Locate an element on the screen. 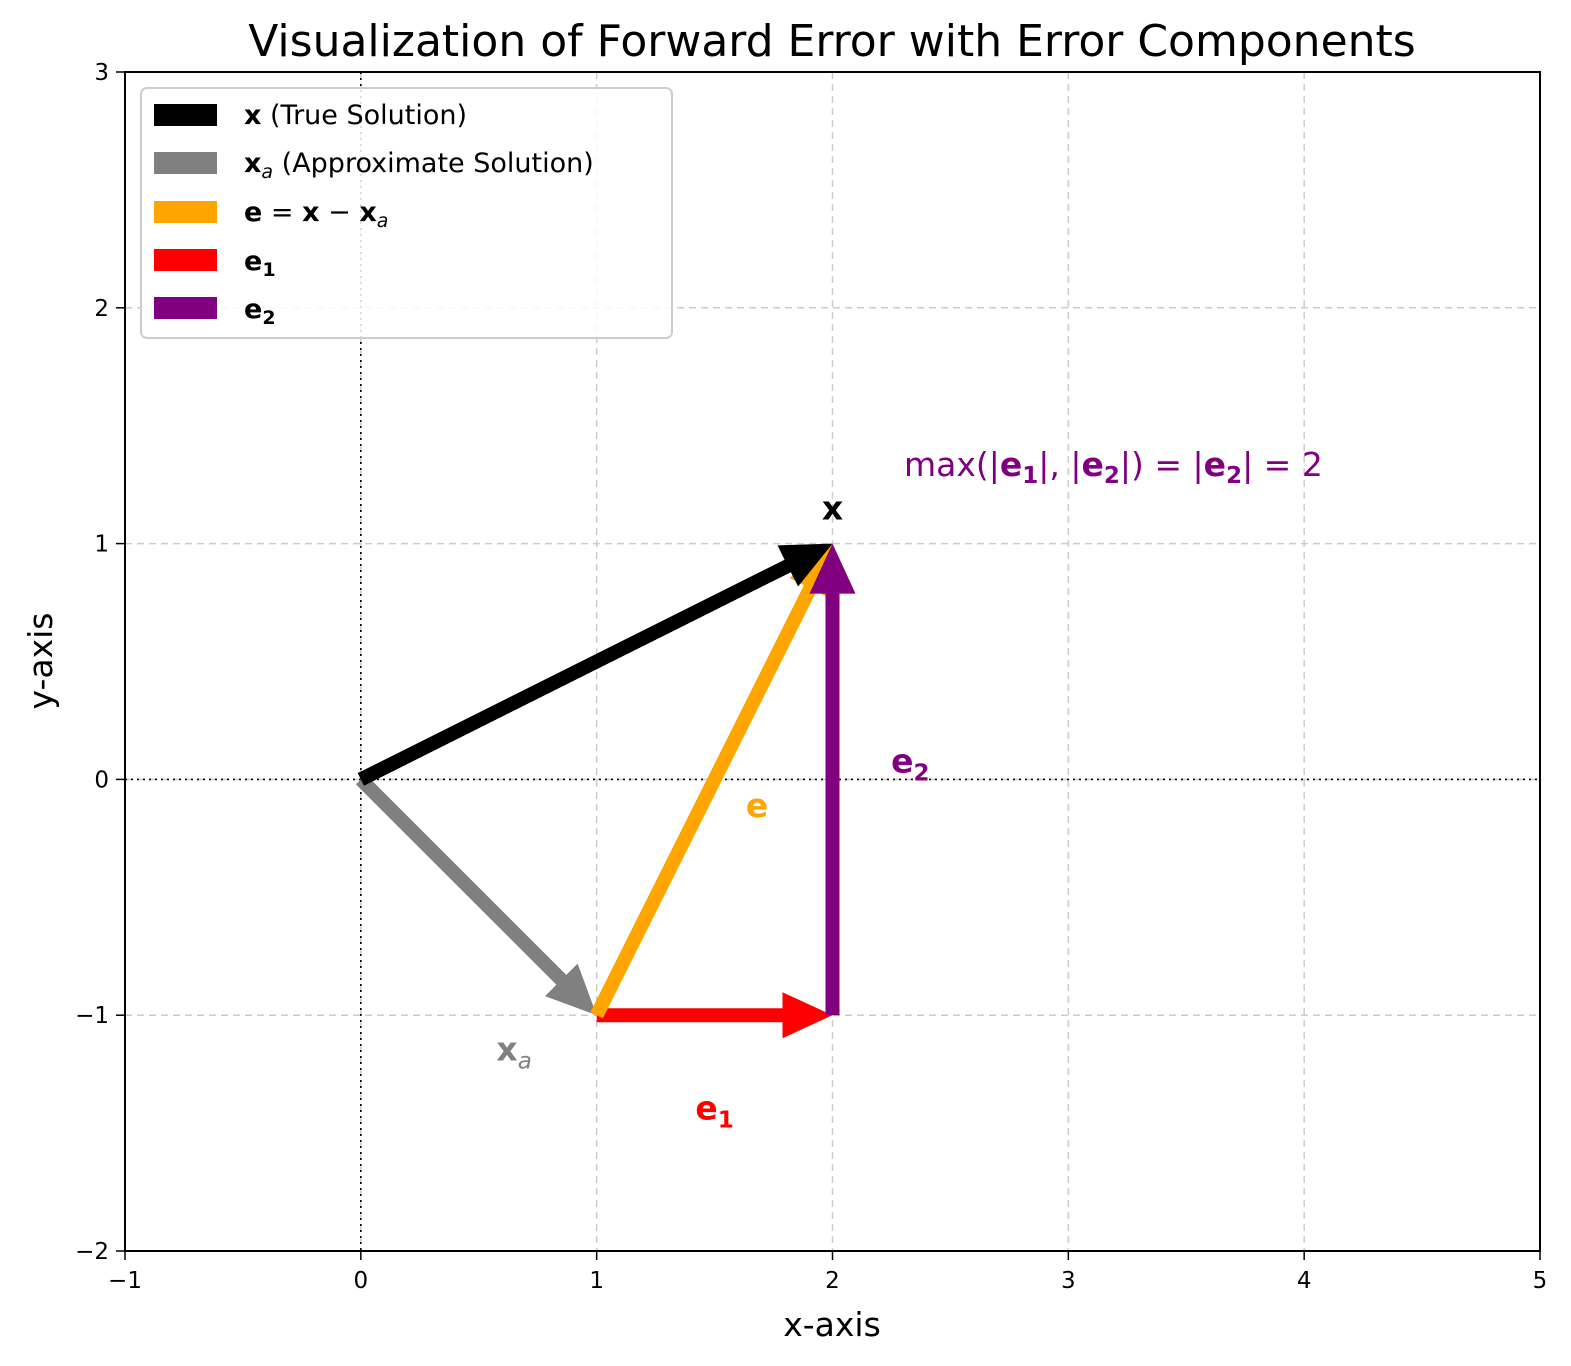 Image resolution: width=1571 pixels, height=1366 pixels. legend-swatch-e1 is located at coordinates (185, 260).